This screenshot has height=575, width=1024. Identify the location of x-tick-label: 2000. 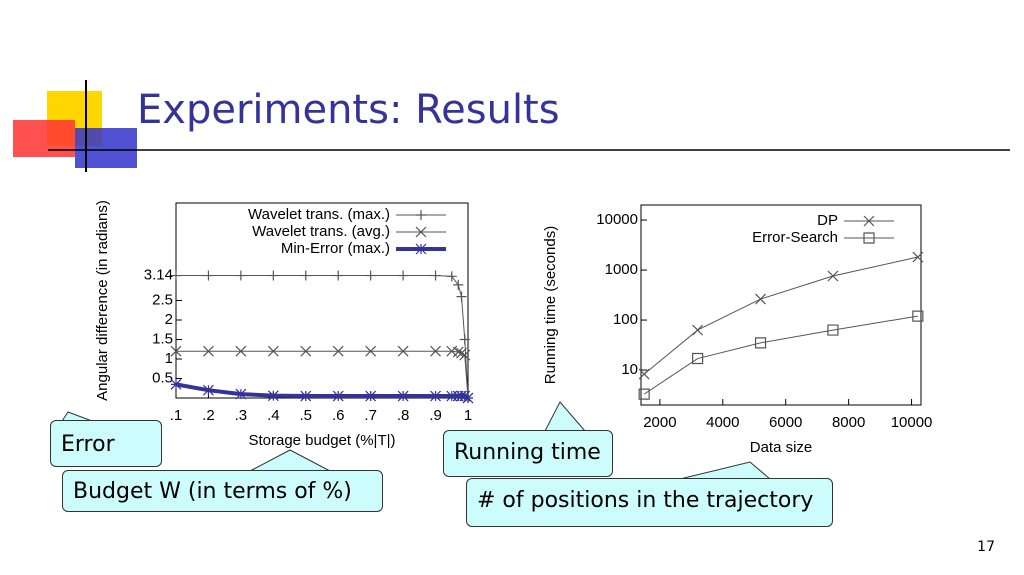
(659, 422).